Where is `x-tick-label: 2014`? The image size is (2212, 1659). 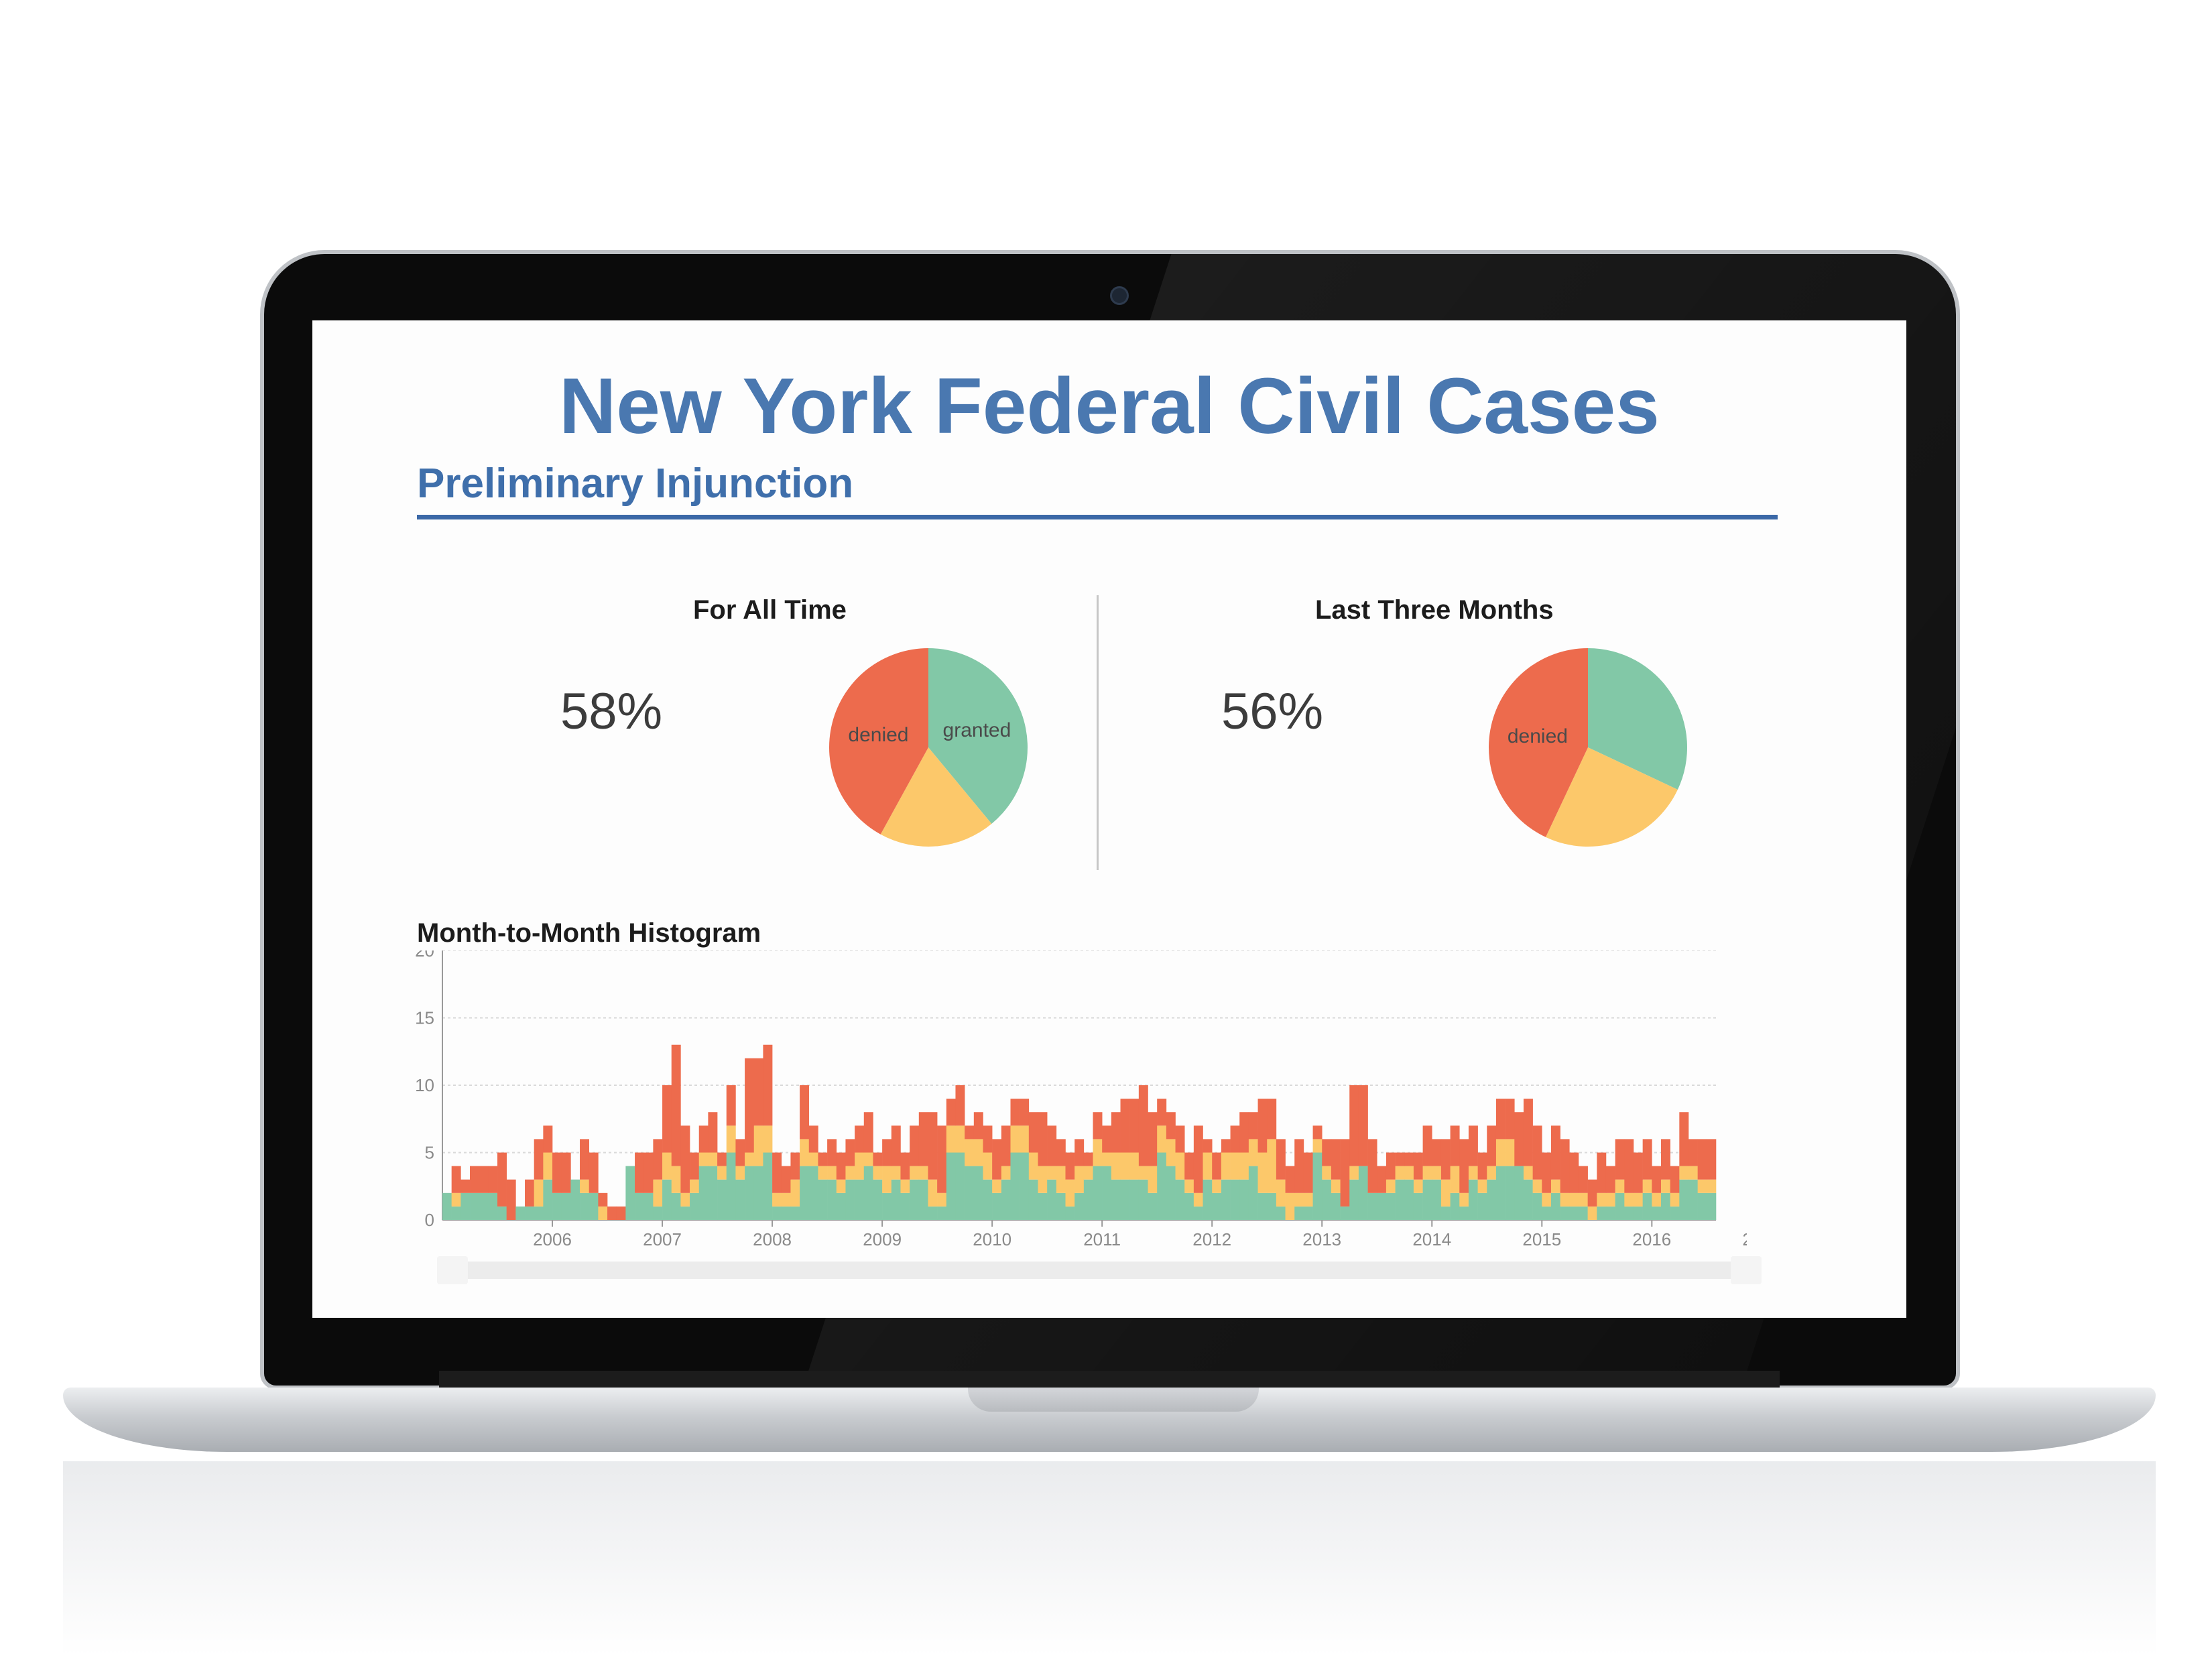 x-tick-label: 2014 is located at coordinates (1431, 1239).